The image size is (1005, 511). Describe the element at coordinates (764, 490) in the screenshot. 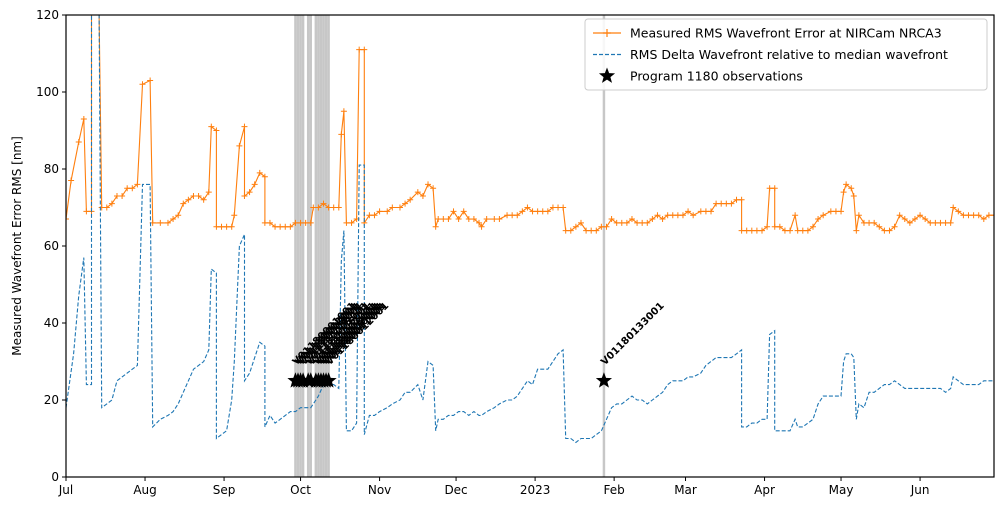

I see `x-tick-label: Apr` at that location.